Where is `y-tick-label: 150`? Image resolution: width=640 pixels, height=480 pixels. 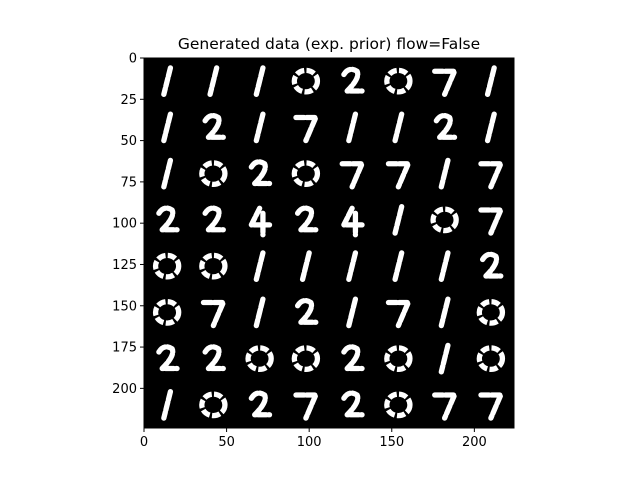
y-tick-label: 150 is located at coordinates (124, 306).